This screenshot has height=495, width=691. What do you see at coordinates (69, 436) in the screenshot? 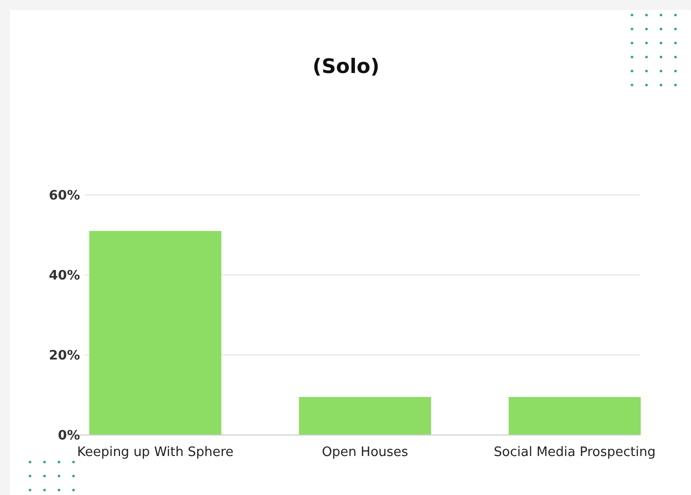
I see `y-tick-label: 0%` at bounding box center [69, 436].